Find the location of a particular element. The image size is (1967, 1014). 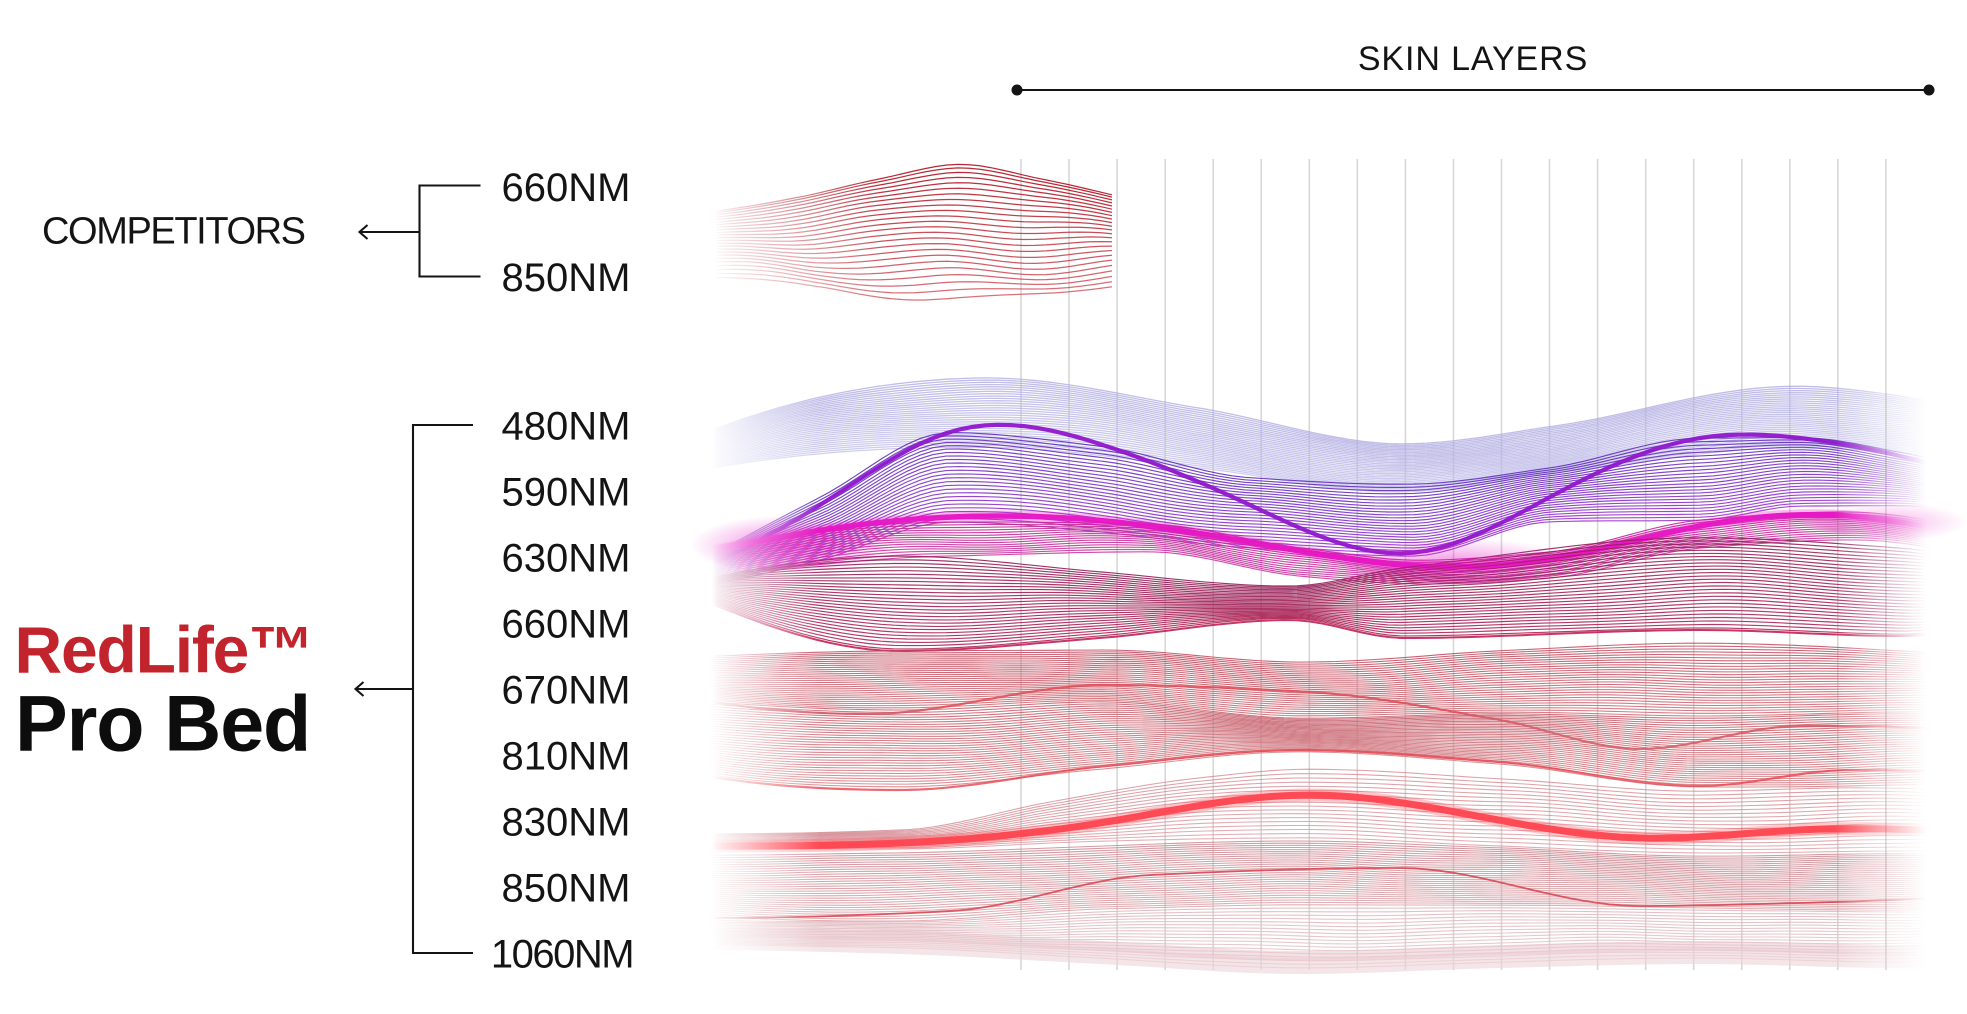

svg-text: 630NM is located at coordinates (566, 558).